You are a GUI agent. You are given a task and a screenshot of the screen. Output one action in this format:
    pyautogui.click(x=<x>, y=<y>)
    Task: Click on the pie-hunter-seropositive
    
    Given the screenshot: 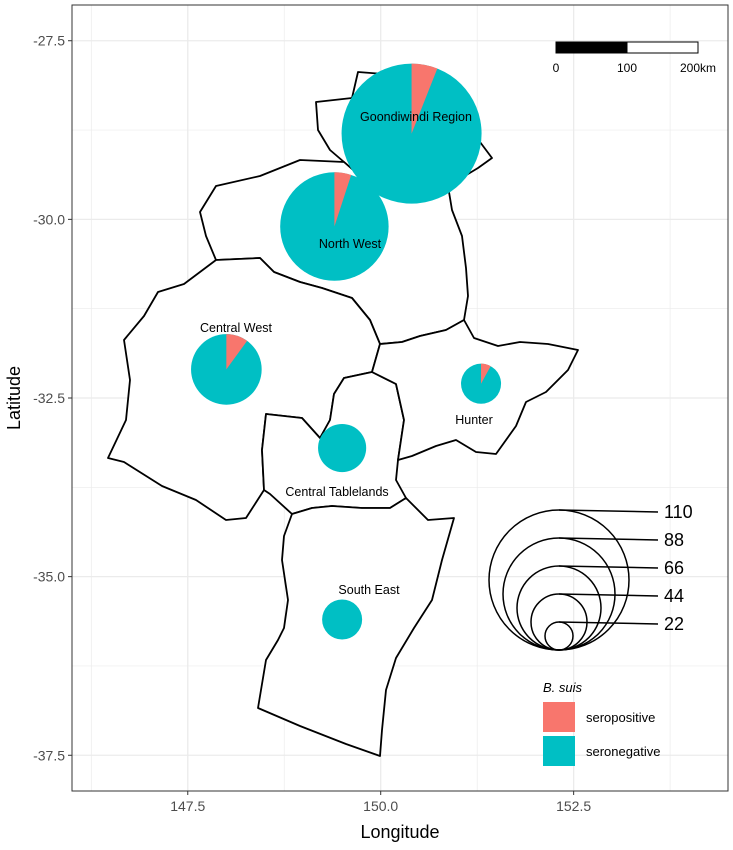 What is the action you would take?
    pyautogui.click(x=486, y=373)
    